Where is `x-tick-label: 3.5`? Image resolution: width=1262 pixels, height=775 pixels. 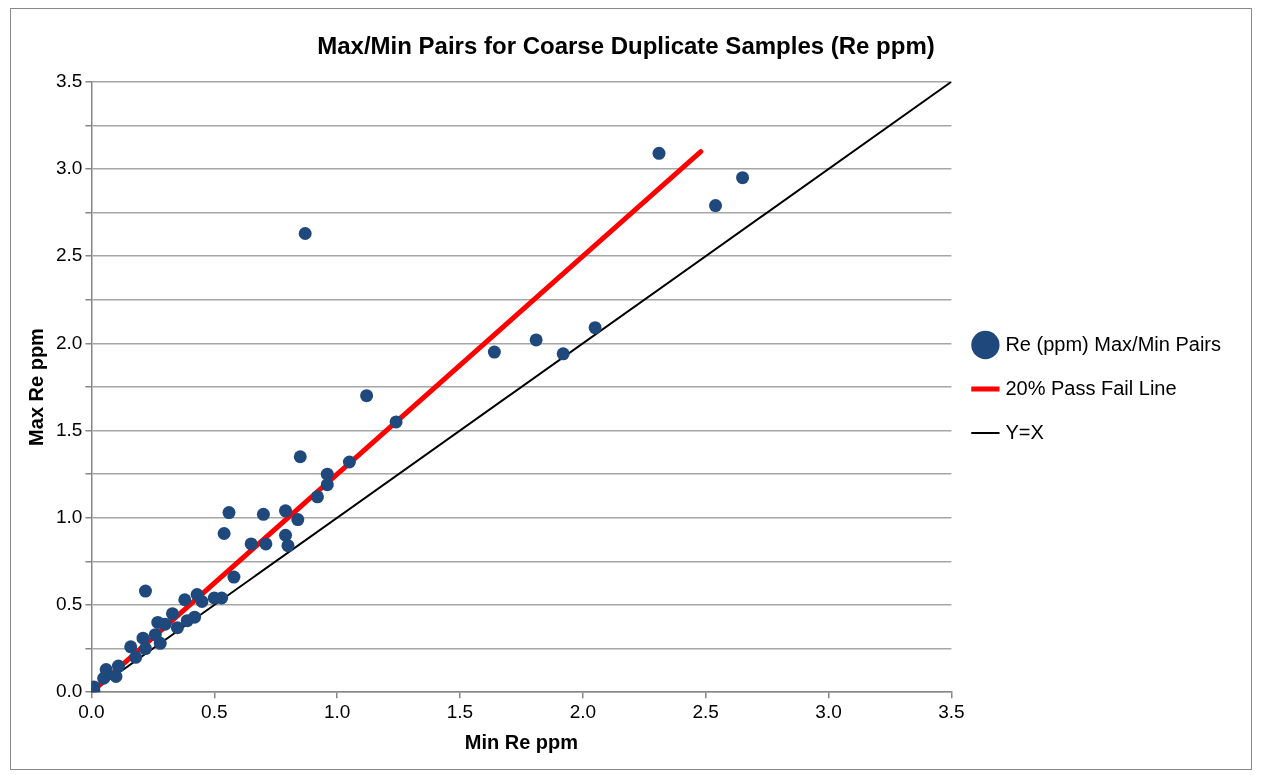
x-tick-label: 3.5 is located at coordinates (951, 711).